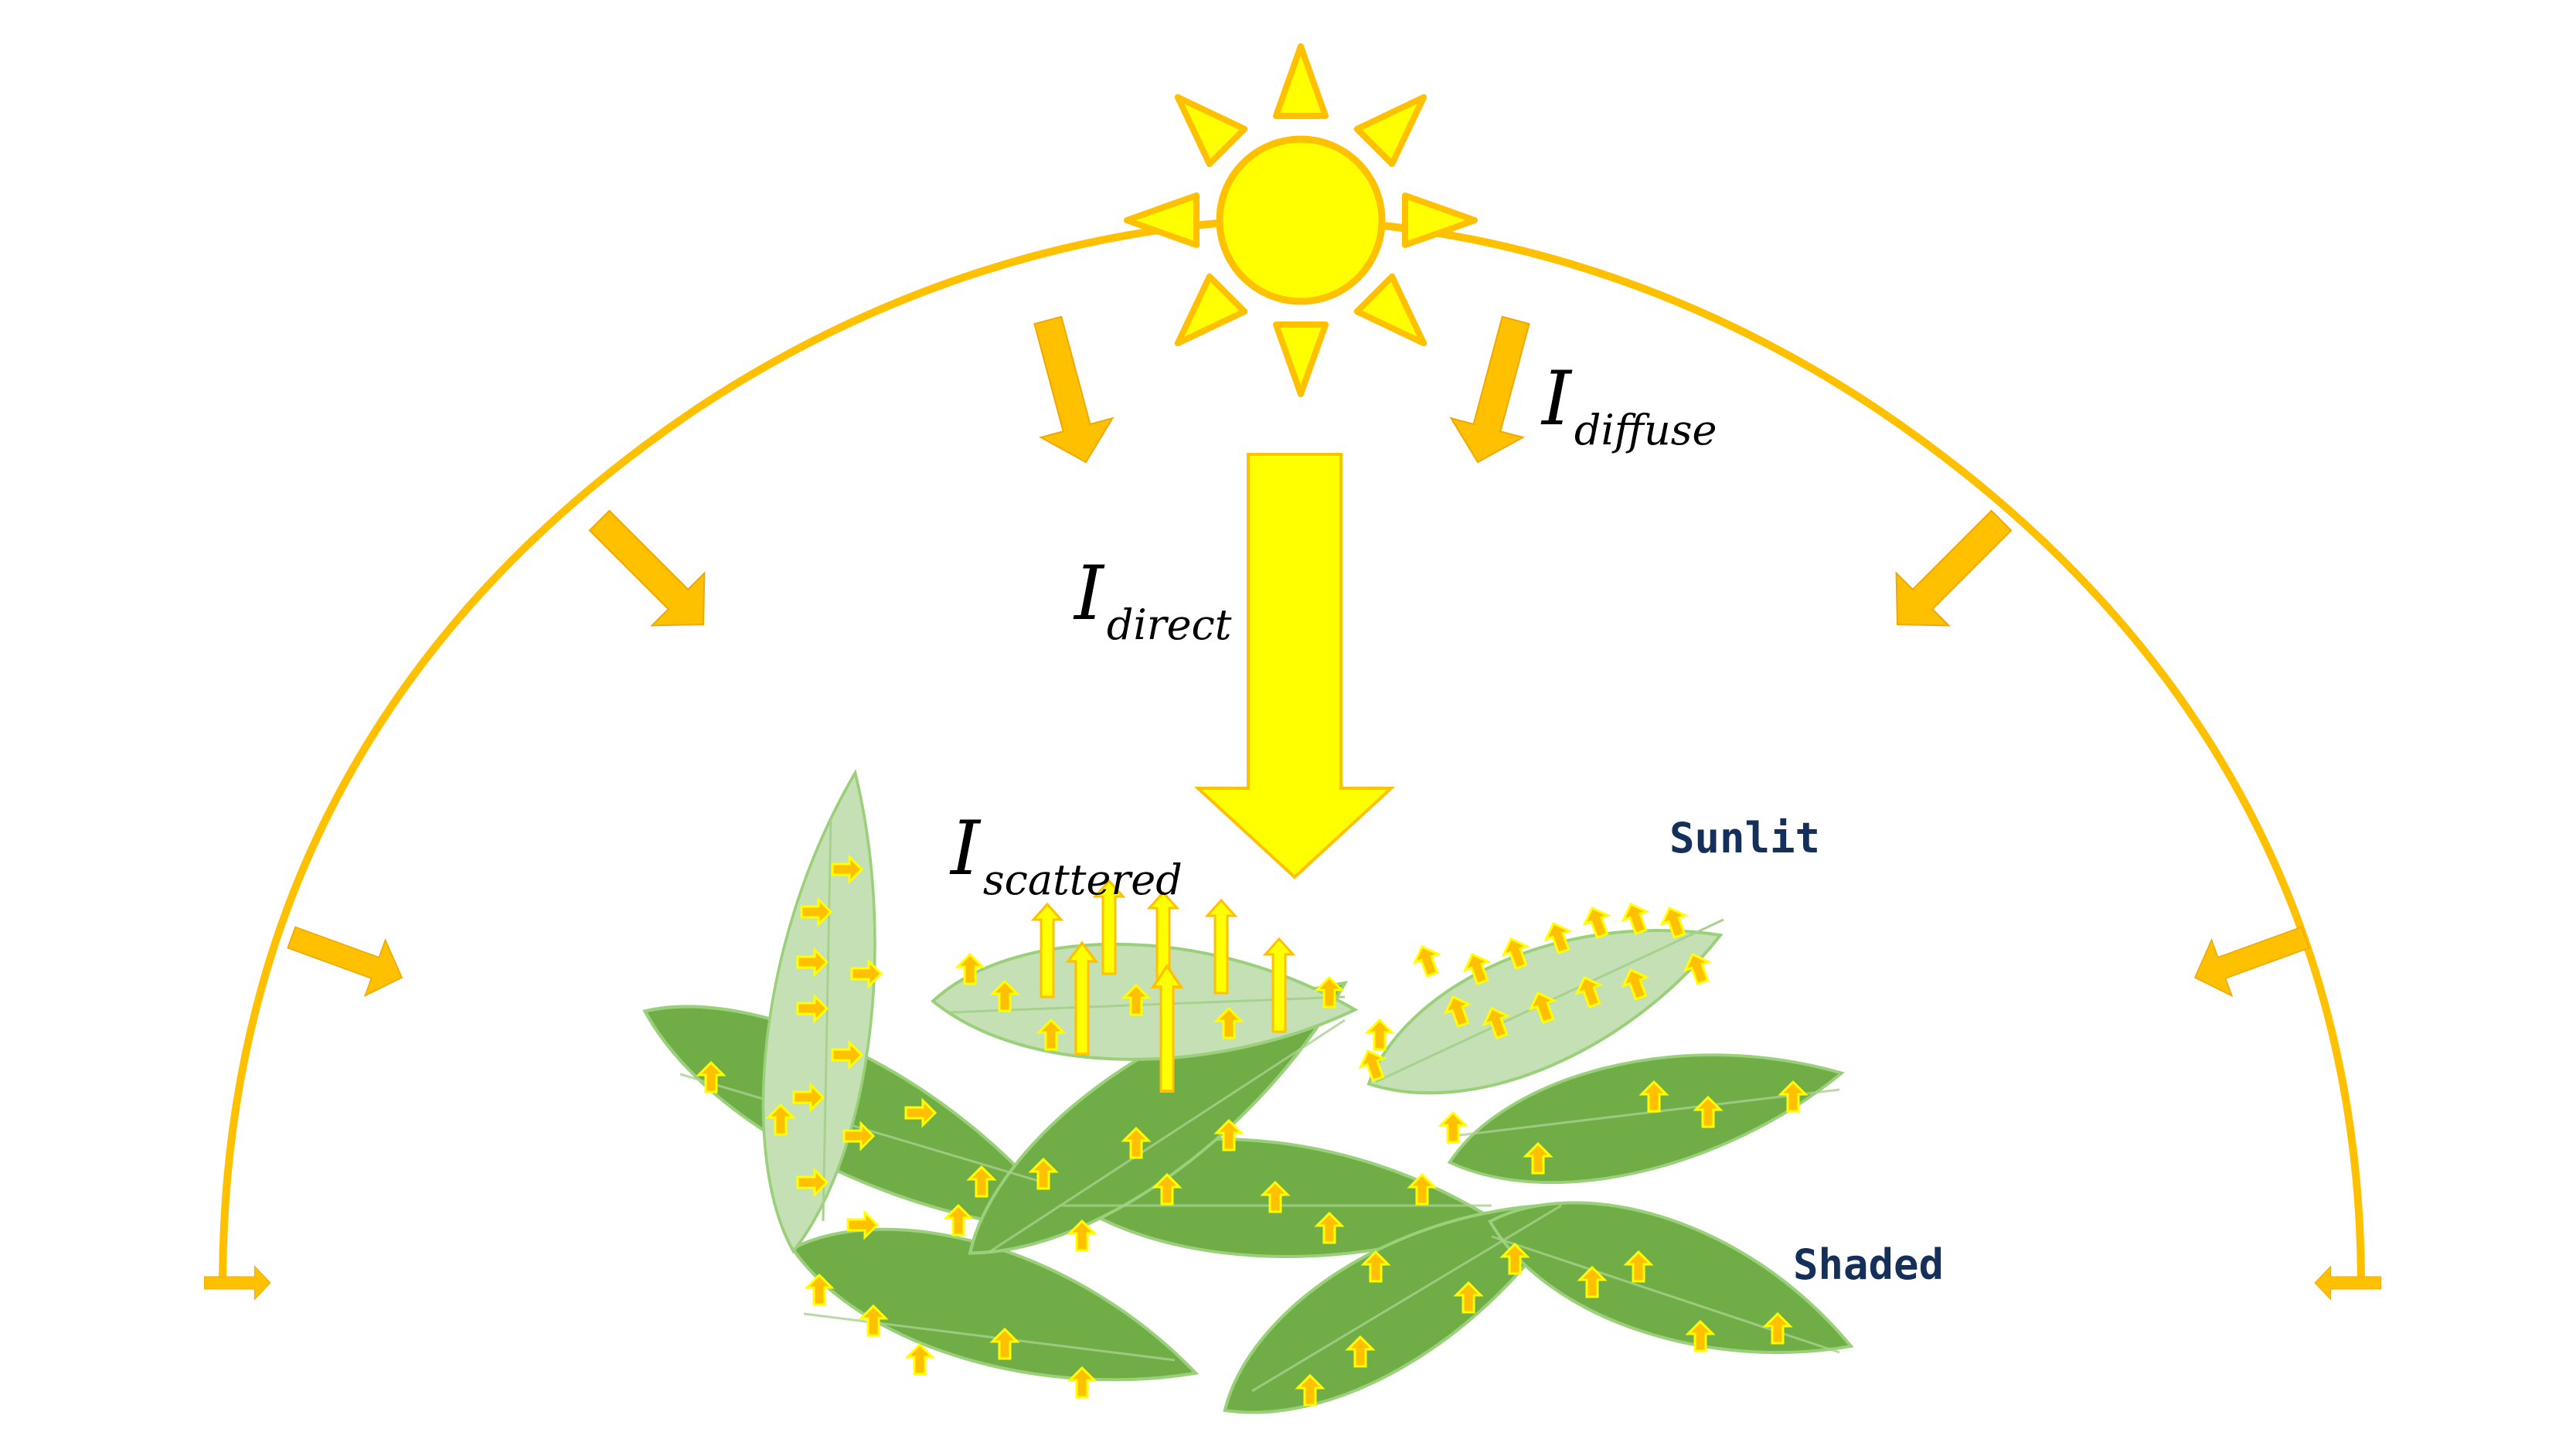 The height and width of the screenshot is (1449, 2576). Describe the element at coordinates (1294, 666) in the screenshot. I see `direct-arrow-icon` at that location.